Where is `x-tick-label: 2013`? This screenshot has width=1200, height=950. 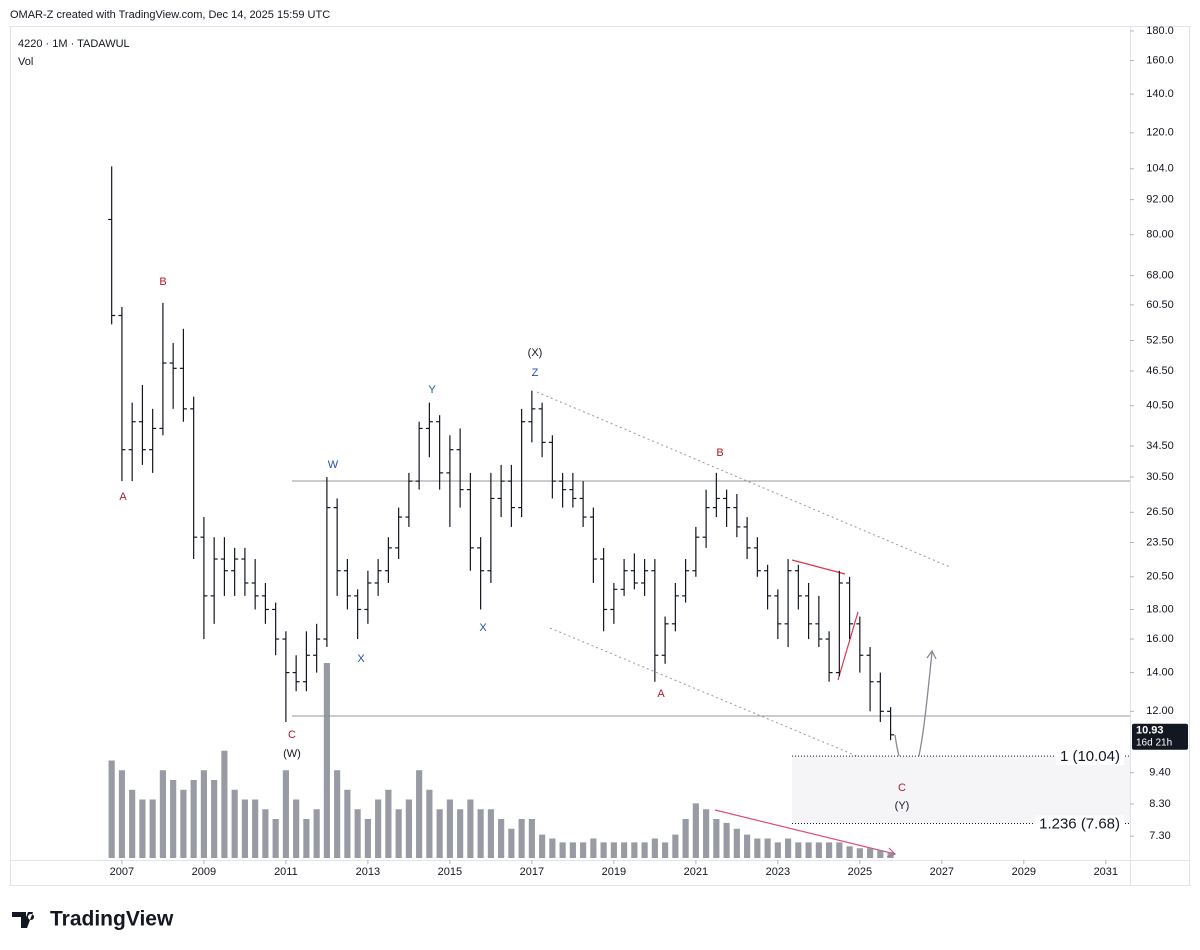
x-tick-label: 2013 is located at coordinates (368, 872).